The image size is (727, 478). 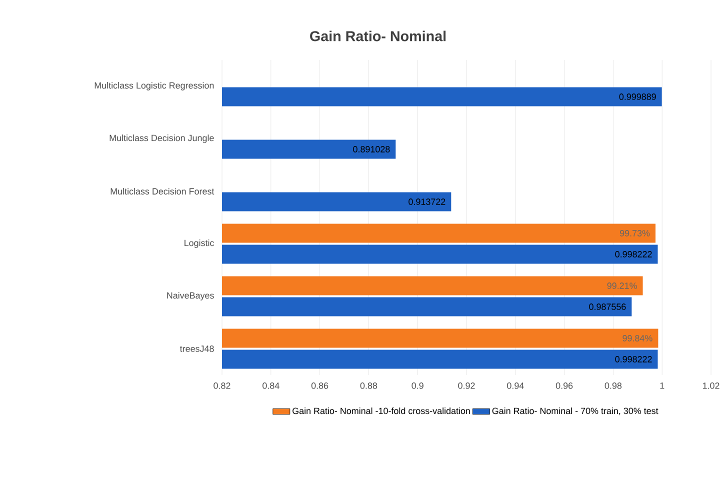 What do you see at coordinates (613, 385) in the screenshot?
I see `x-tick-label: 0.98` at bounding box center [613, 385].